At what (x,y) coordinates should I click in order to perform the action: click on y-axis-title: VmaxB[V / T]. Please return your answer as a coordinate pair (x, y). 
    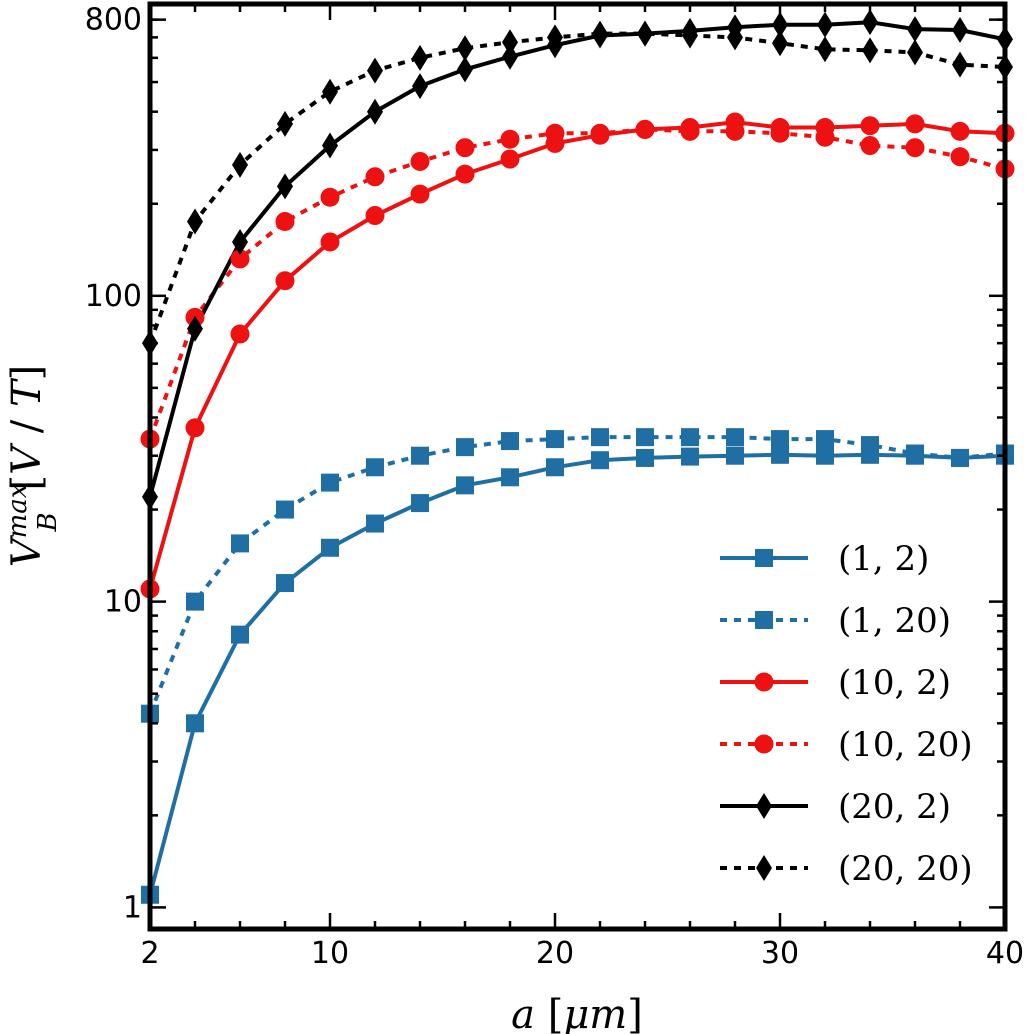
    Looking at the image, I should click on (33, 466).